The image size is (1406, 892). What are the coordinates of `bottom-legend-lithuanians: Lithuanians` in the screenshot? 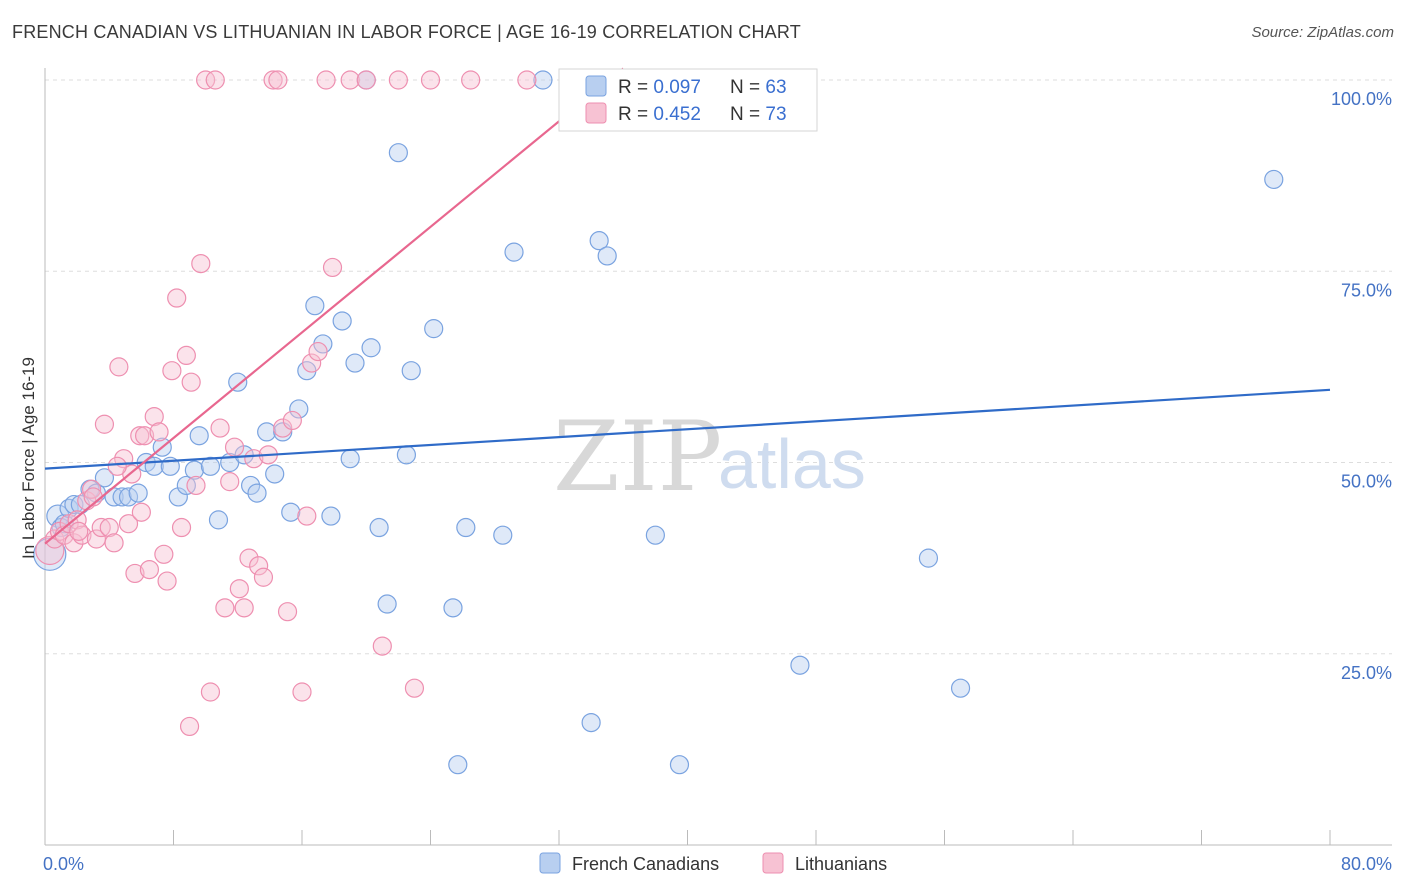 It's located at (841, 864).